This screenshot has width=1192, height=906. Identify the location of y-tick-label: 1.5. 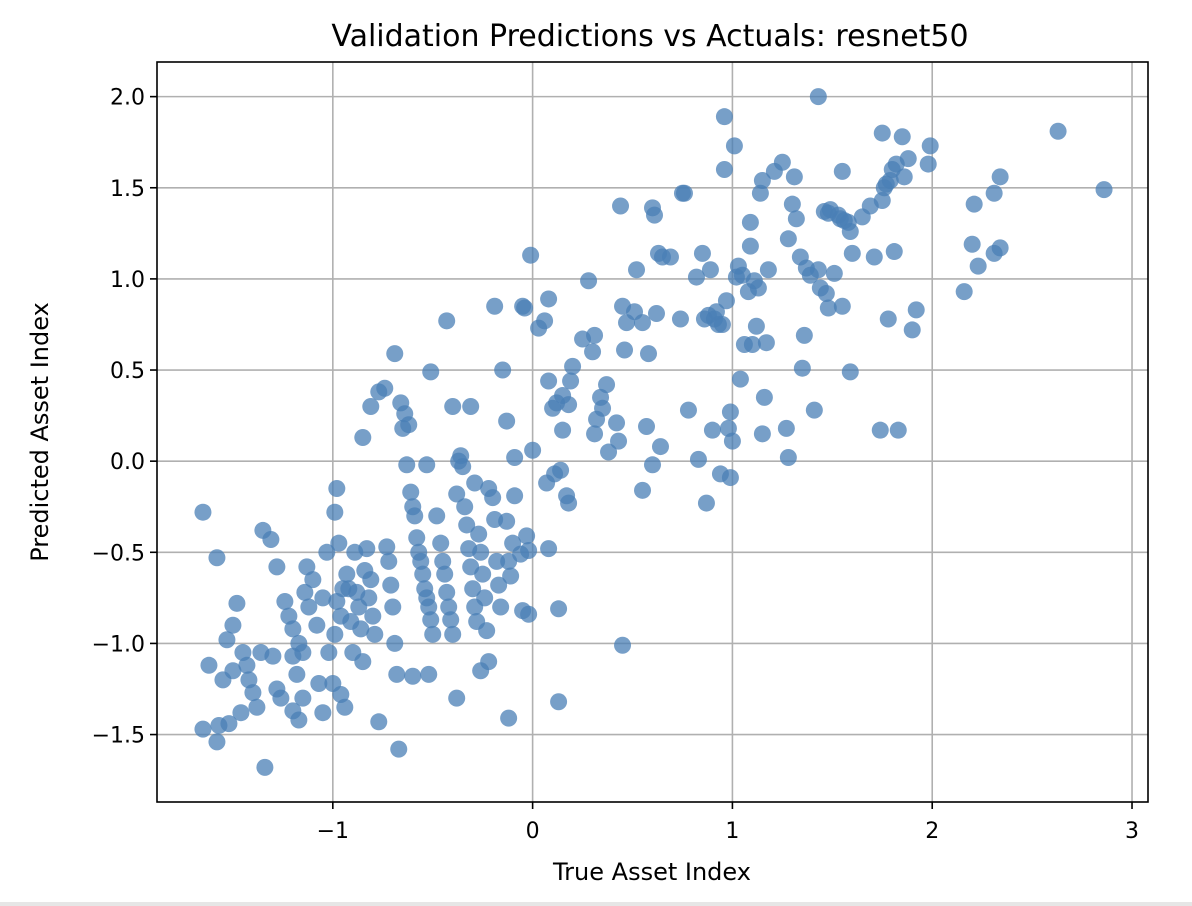
(127, 189).